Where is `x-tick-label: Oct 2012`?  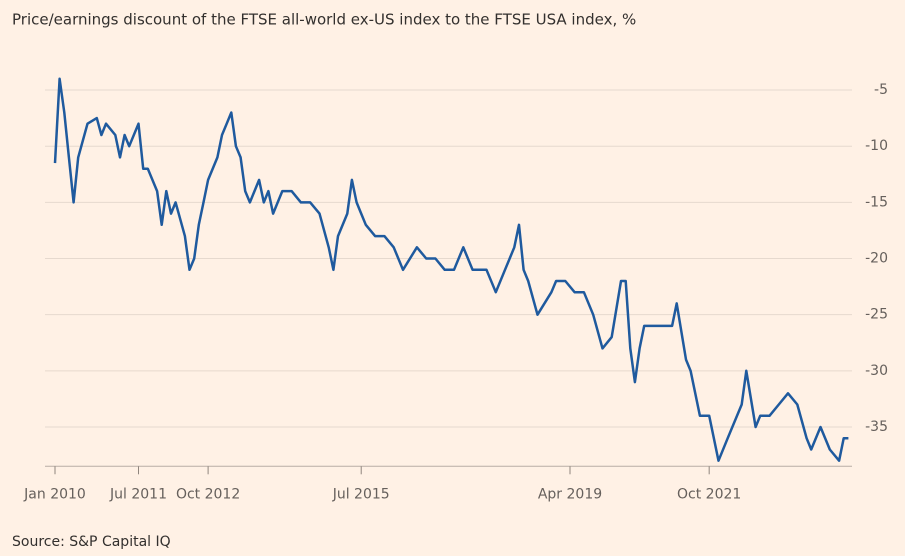
x-tick-label: Oct 2012 is located at coordinates (208, 494).